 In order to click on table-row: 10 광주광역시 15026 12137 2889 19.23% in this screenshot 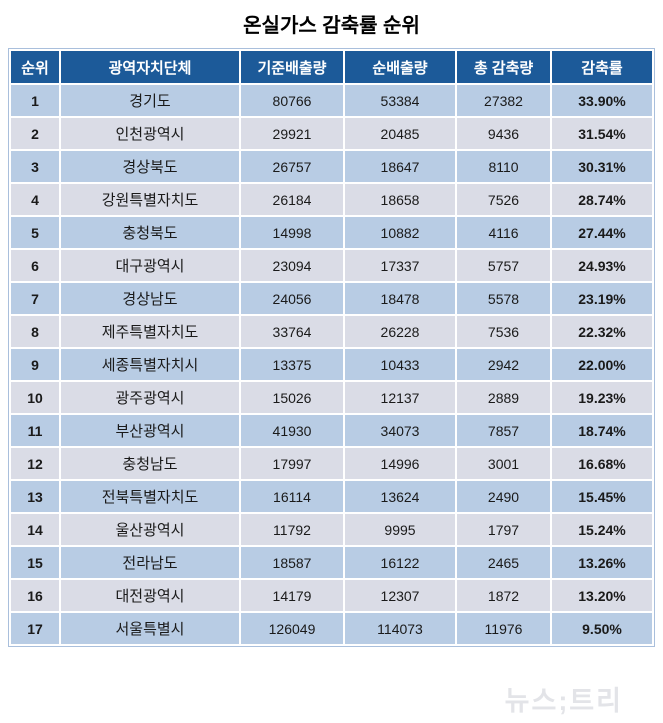, I will do `click(331, 397)`.